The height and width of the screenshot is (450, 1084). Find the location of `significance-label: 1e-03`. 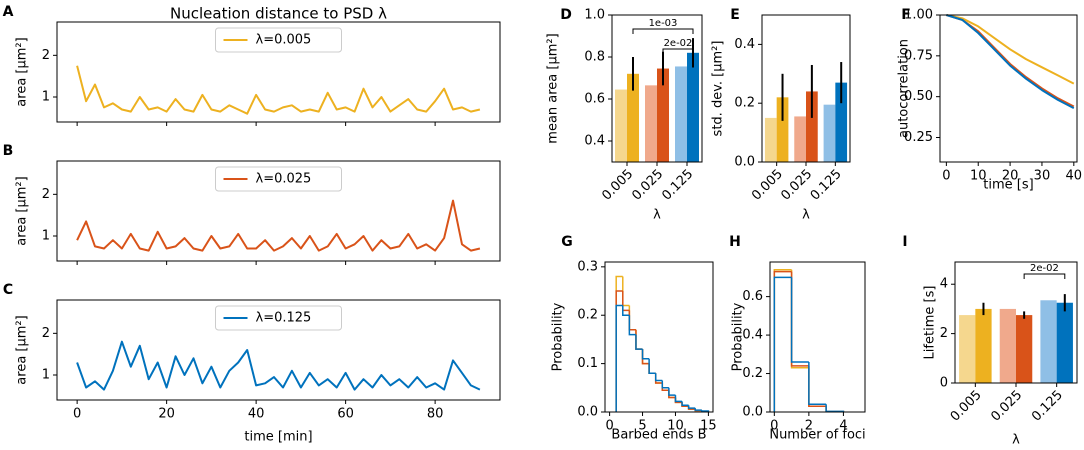

significance-label: 1e-03 is located at coordinates (663, 23).